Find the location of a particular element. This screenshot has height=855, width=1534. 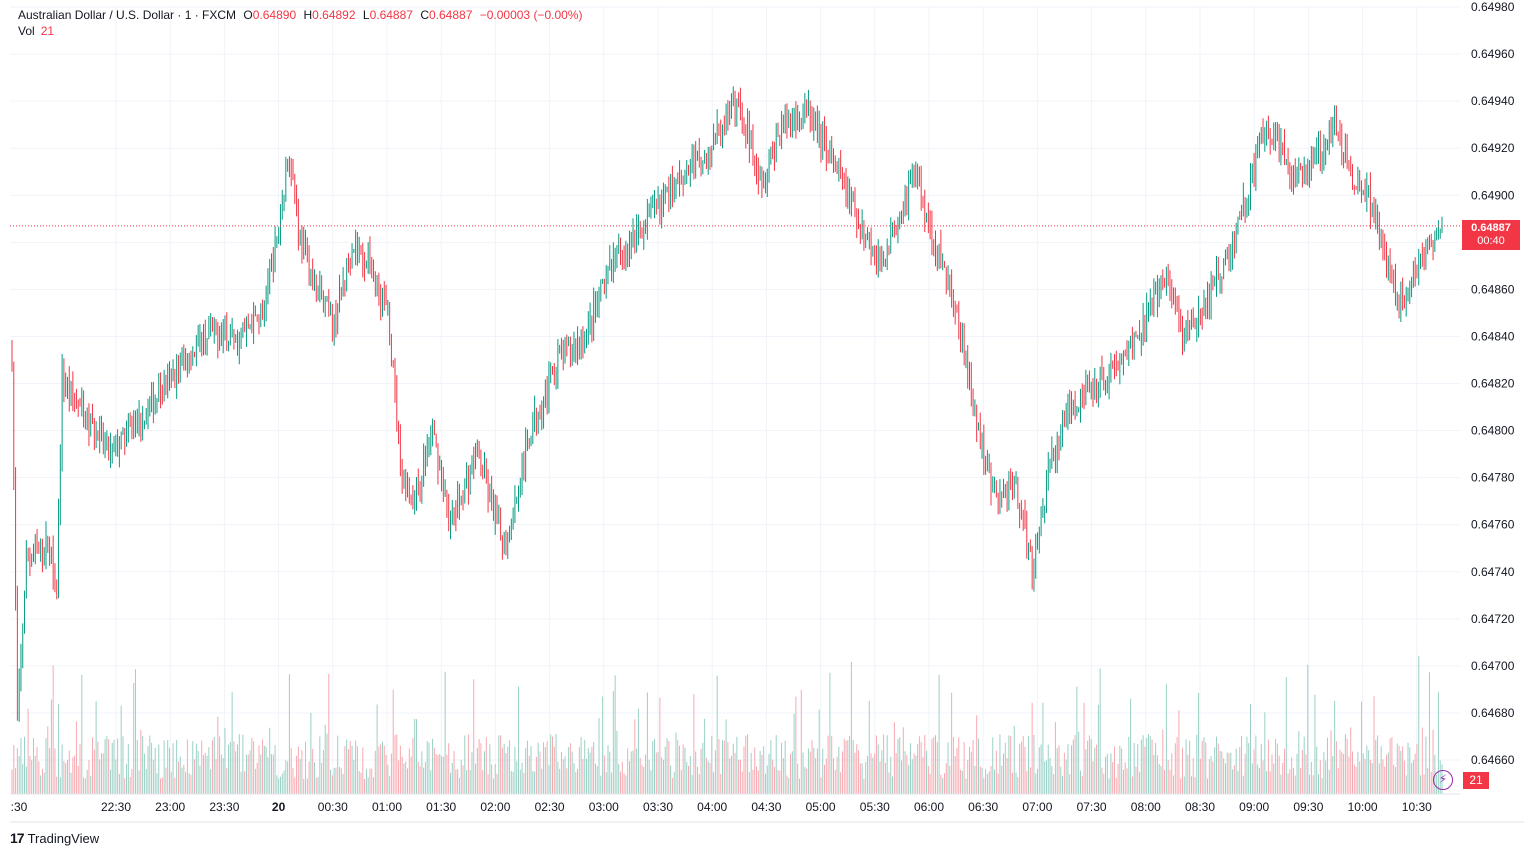

time-tick-label: 07:30 is located at coordinates (1092, 807).